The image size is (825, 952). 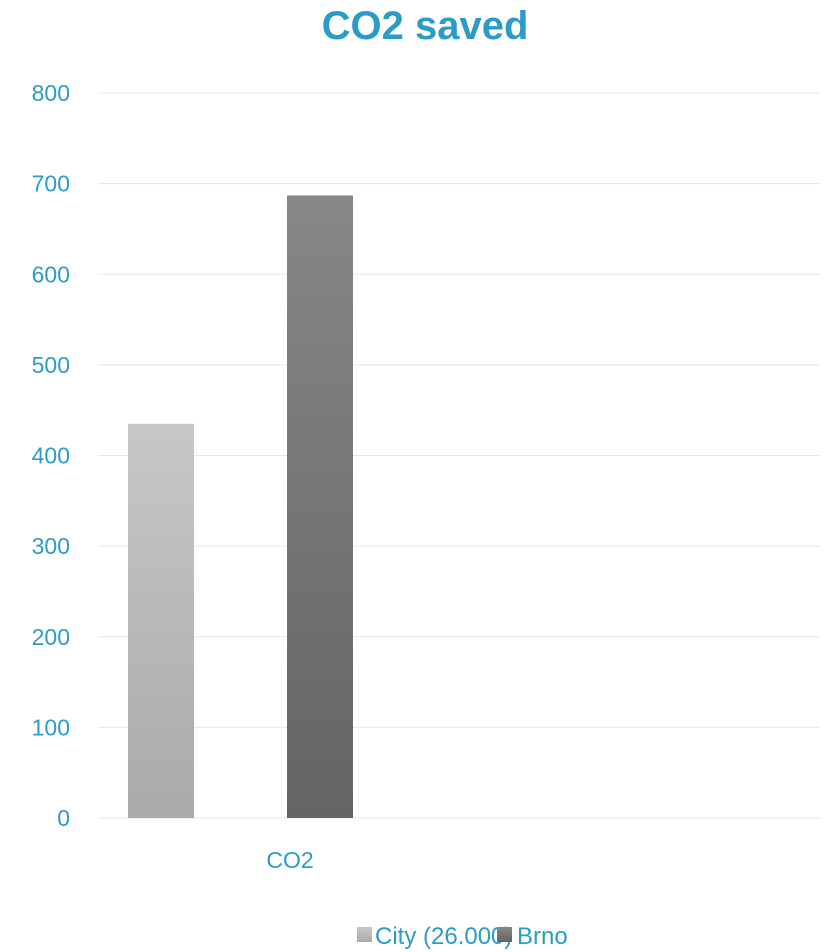 I want to click on y-tick-label: 100, so click(x=51, y=727).